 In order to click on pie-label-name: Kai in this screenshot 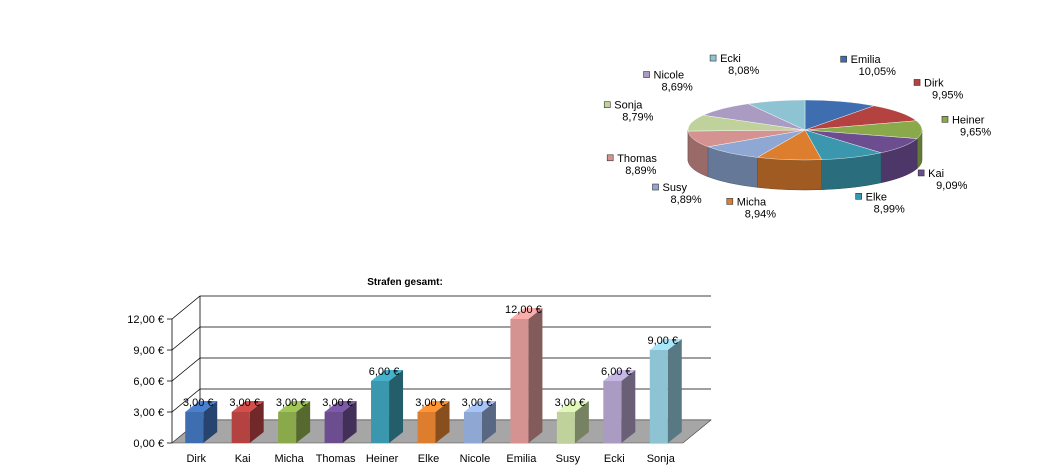, I will do `click(936, 174)`.